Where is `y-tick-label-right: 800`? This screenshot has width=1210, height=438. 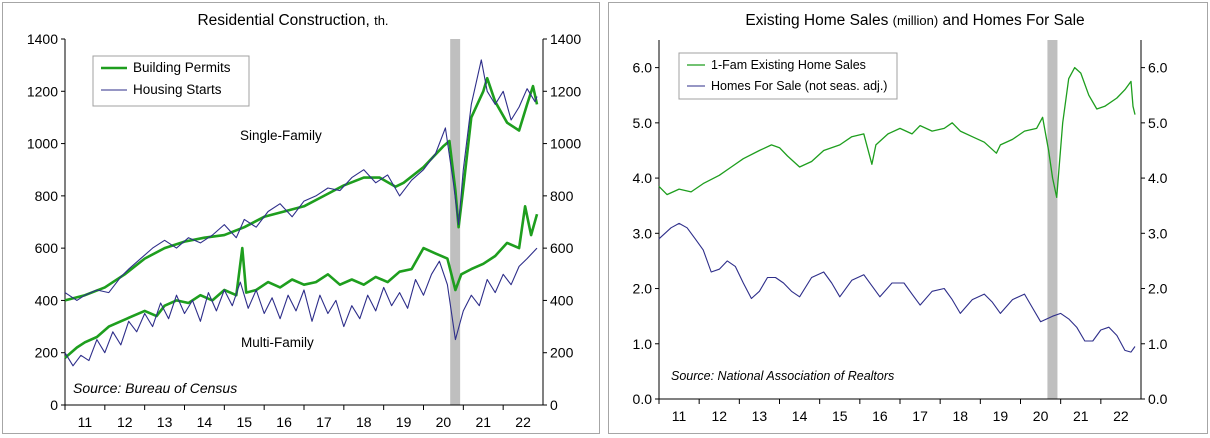 y-tick-label-right: 800 is located at coordinates (562, 196).